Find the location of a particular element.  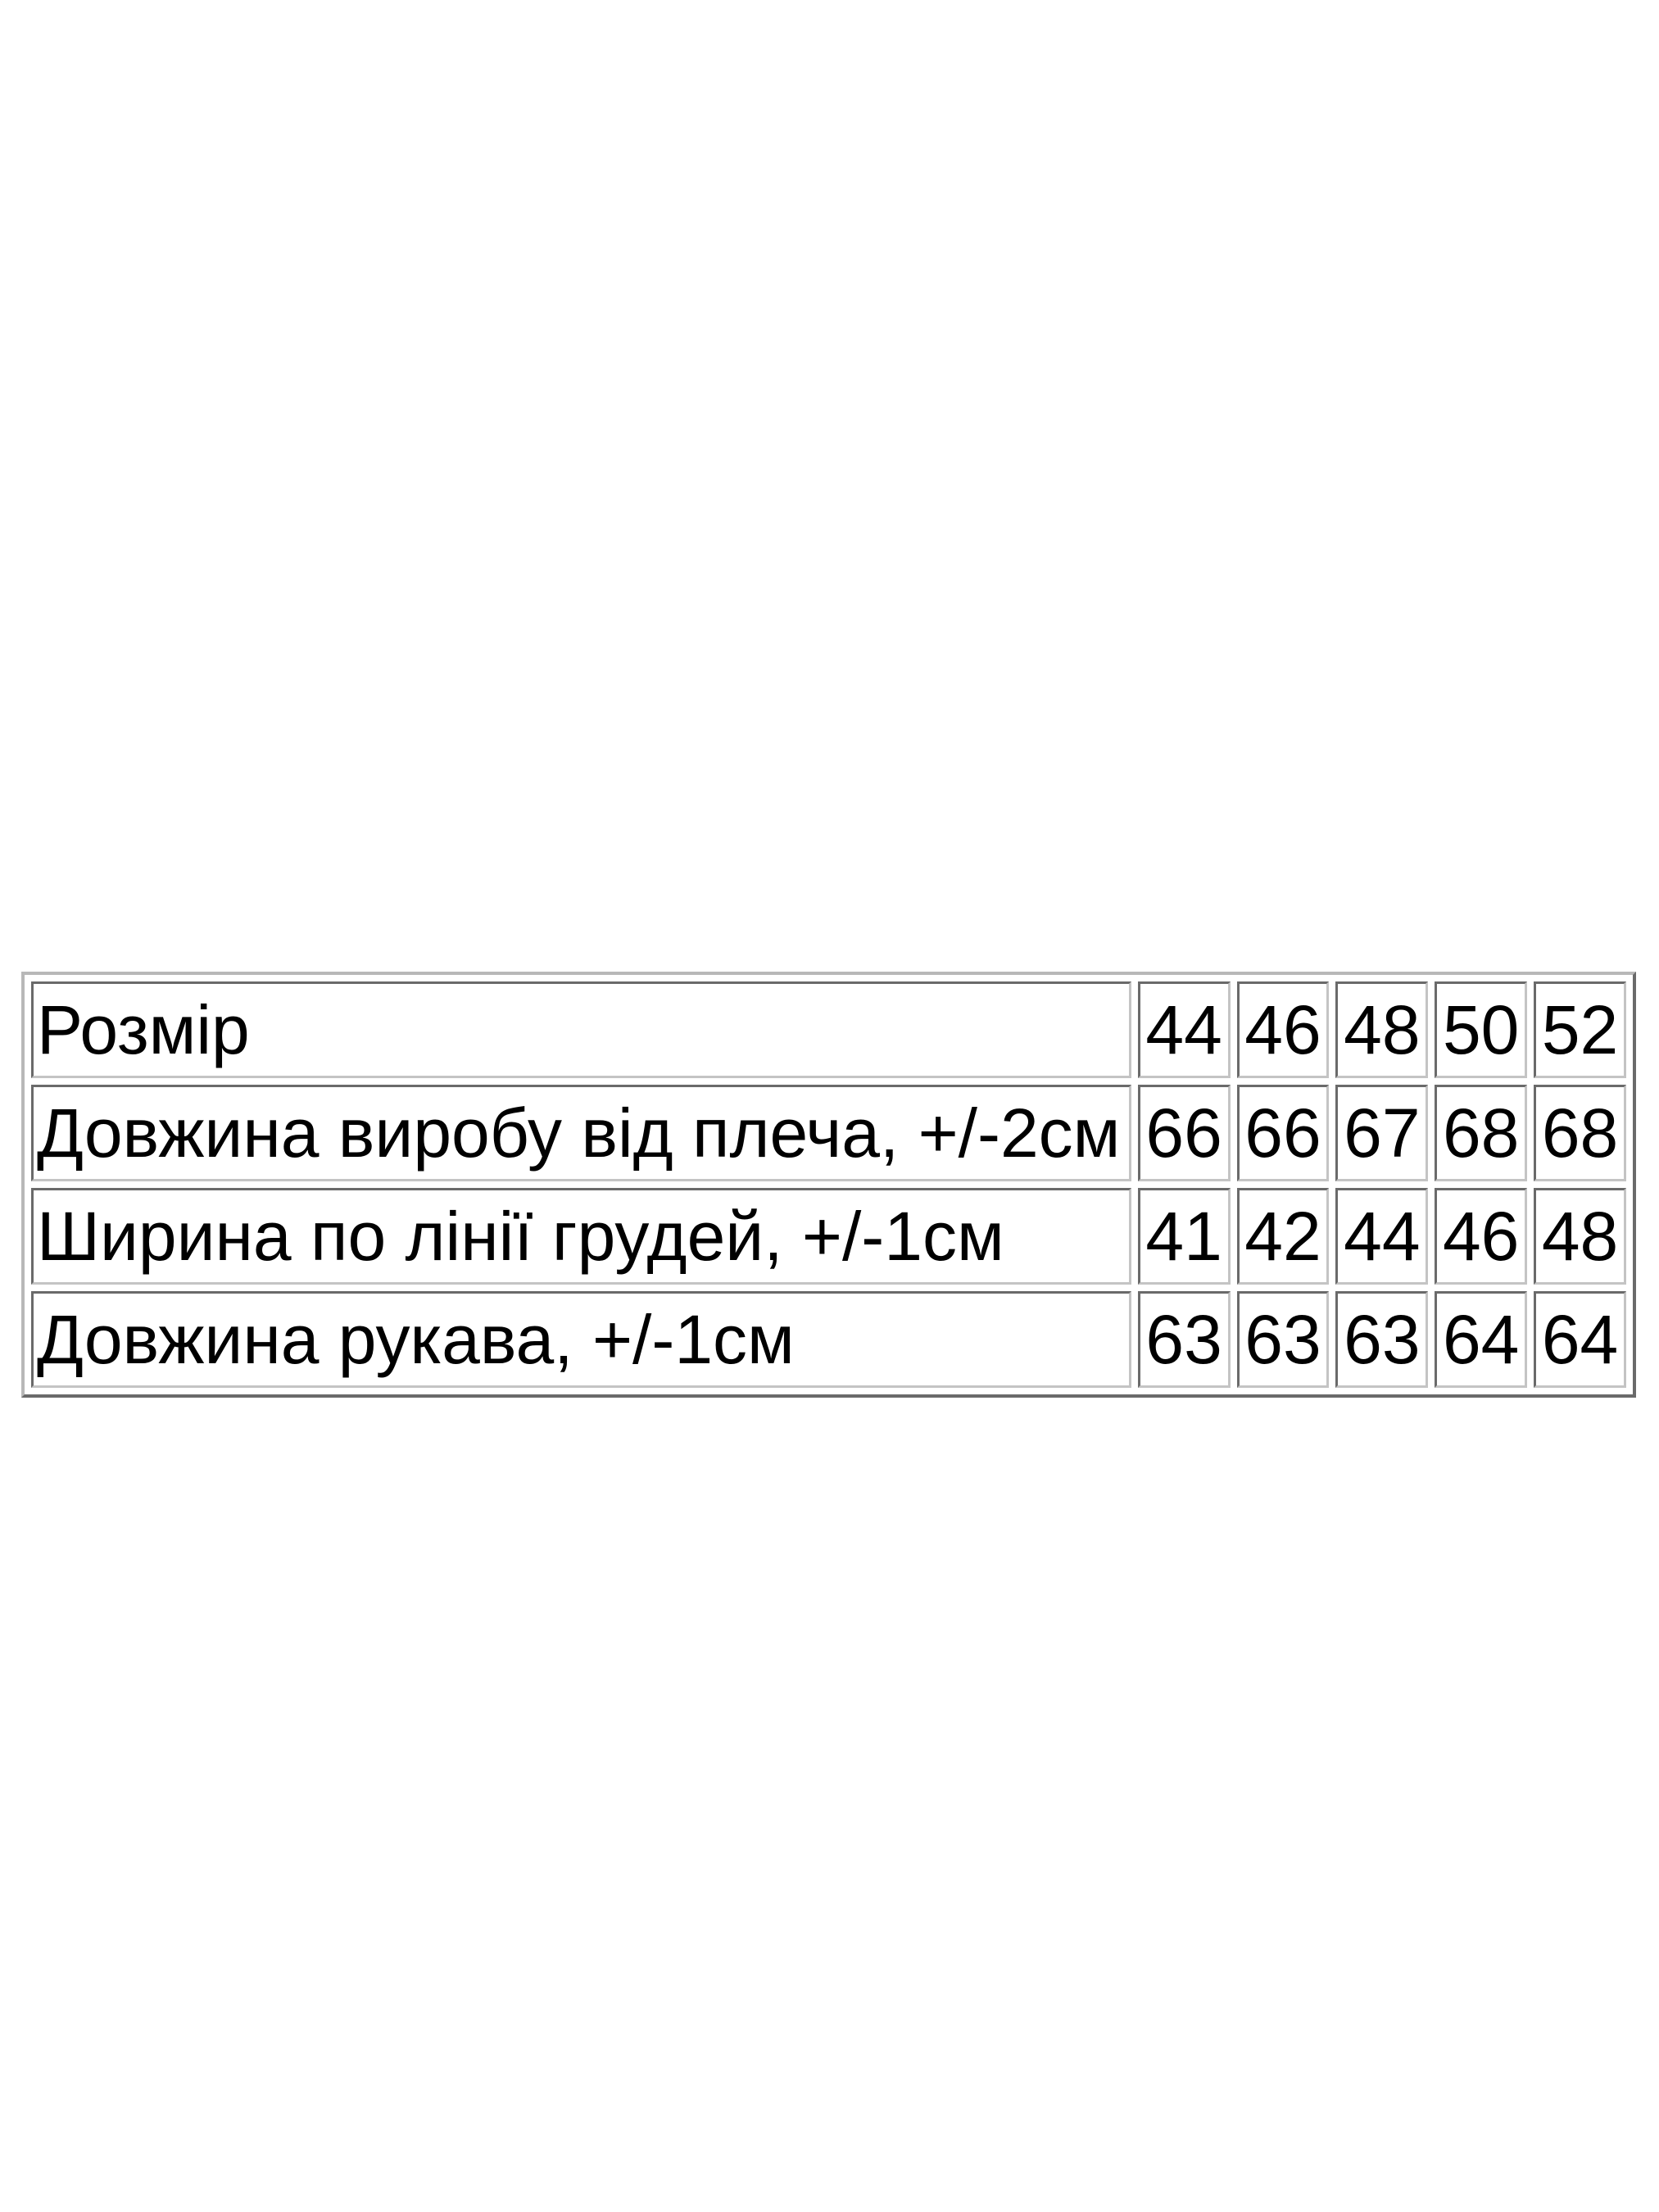

measurement-cell: 41 is located at coordinates (1184, 1236).